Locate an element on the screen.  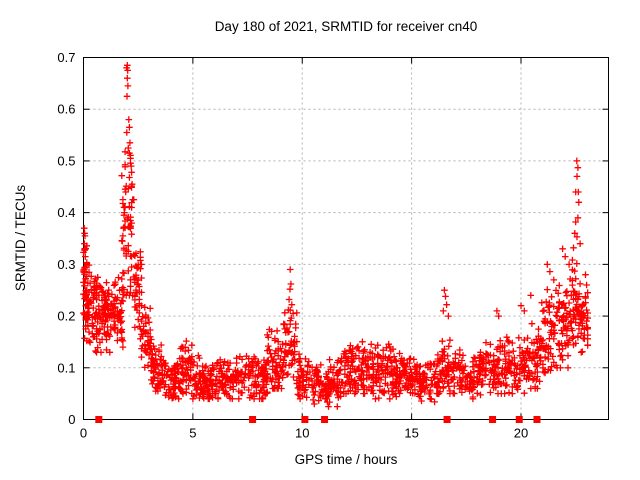
y-tick-label: 0.6 is located at coordinates (66, 109).